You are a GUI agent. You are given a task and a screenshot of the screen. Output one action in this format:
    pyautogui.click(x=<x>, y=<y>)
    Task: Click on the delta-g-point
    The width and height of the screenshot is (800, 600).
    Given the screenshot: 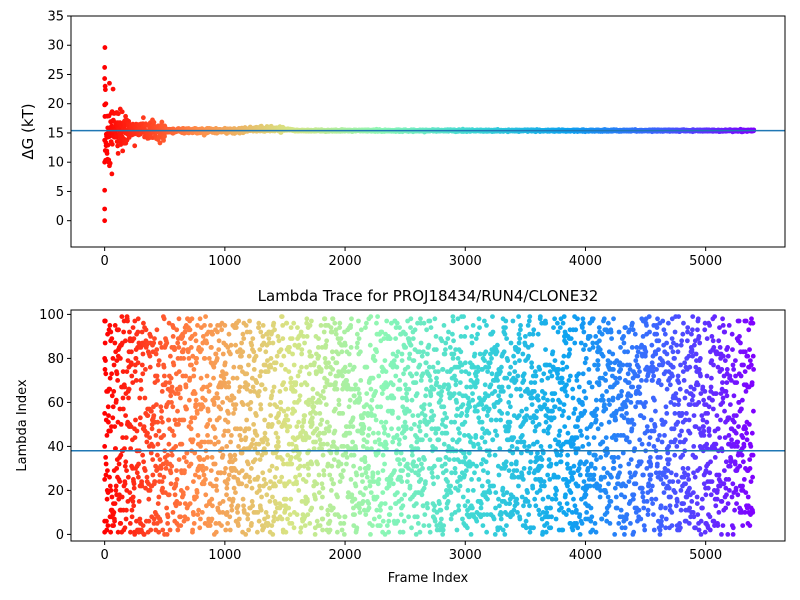 What is the action you would take?
    pyautogui.click(x=105, y=221)
    